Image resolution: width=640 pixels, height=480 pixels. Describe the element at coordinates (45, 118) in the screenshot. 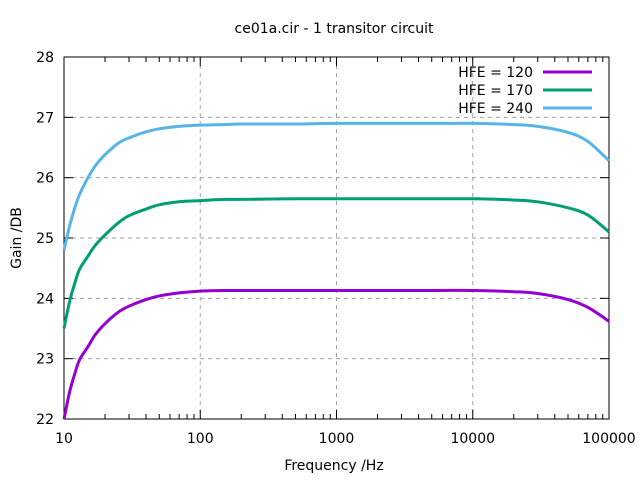

I see `y-tick-label: 27` at that location.